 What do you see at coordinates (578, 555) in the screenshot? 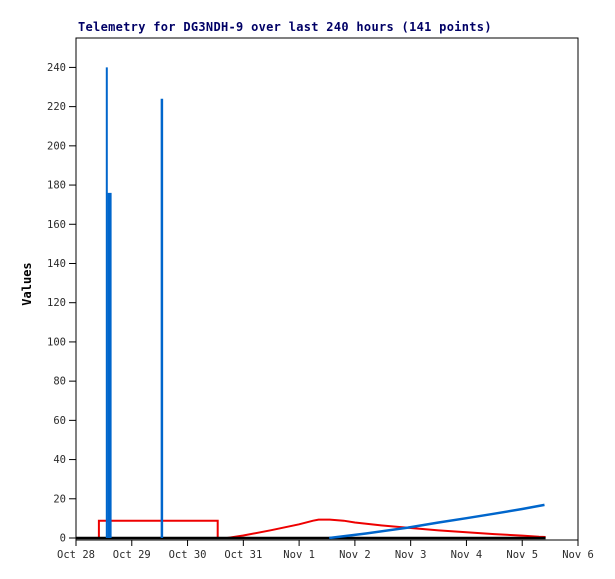
I see `x-tick-label: Nov 6` at bounding box center [578, 555].